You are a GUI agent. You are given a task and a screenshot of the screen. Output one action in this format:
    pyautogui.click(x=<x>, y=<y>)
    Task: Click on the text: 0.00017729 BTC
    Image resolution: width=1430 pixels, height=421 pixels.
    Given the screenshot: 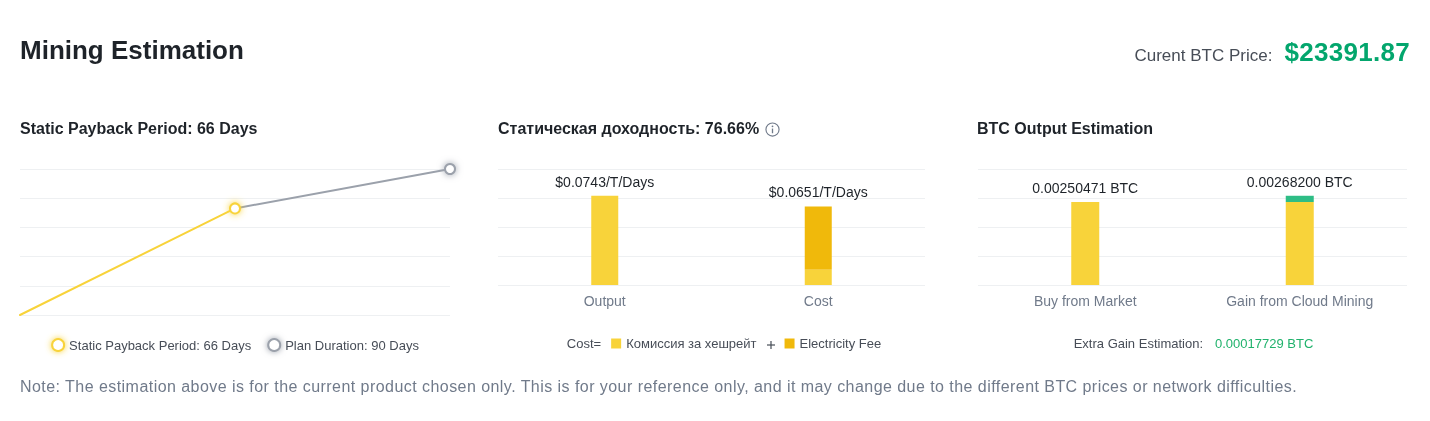 What is the action you would take?
    pyautogui.click(x=1264, y=343)
    